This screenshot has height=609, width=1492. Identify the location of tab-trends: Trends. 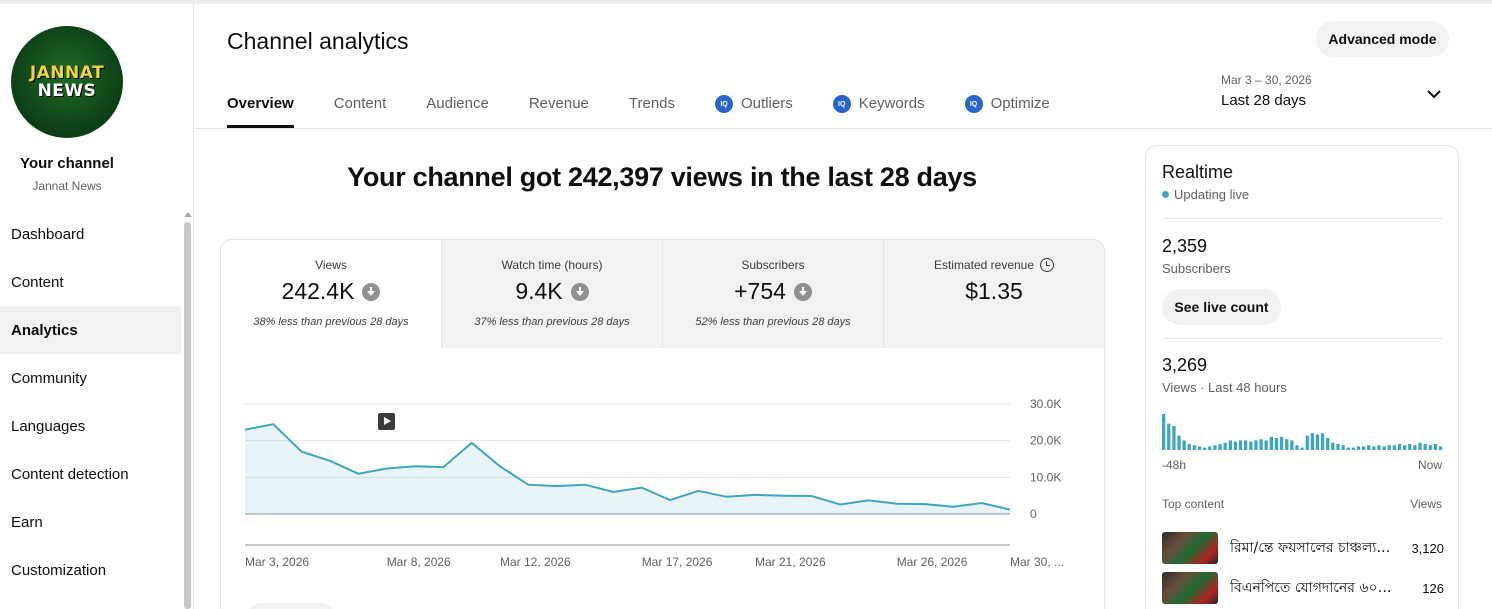
(652, 107).